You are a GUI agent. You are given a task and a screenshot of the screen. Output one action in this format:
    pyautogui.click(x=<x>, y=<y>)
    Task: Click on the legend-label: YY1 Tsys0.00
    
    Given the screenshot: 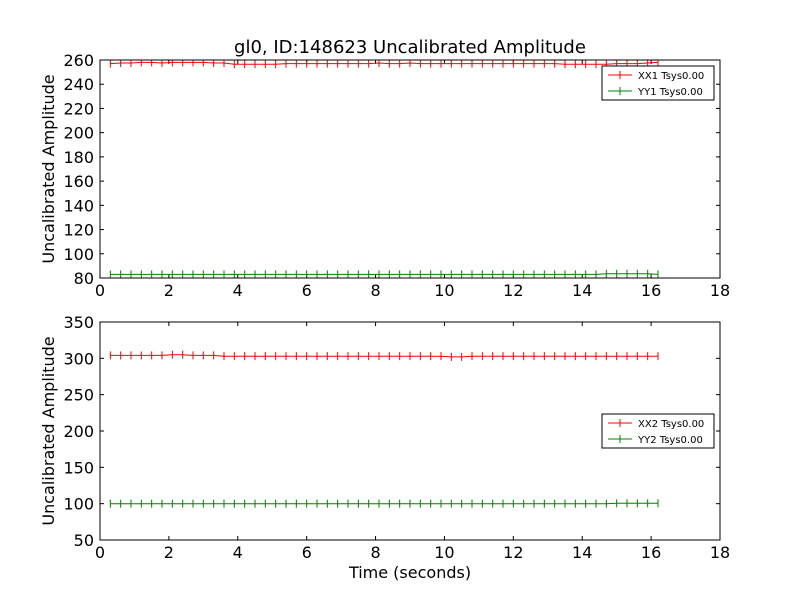 What is the action you would take?
    pyautogui.click(x=670, y=92)
    